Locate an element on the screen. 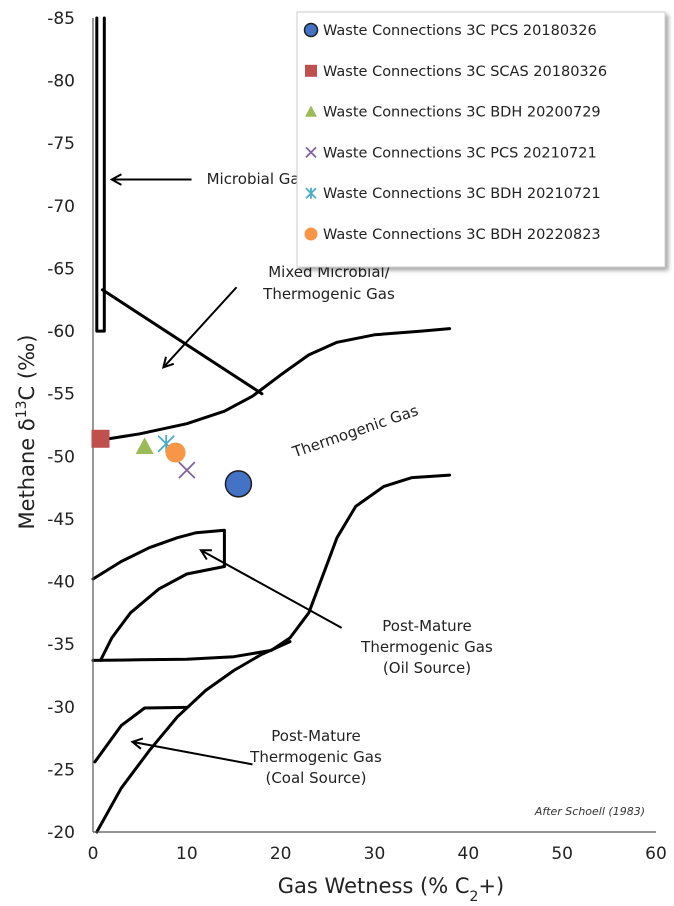 Image resolution: width=674 pixels, height=906 pixels. legend-label-4: Waste Connections 3C PCS 20210721 is located at coordinates (460, 153).